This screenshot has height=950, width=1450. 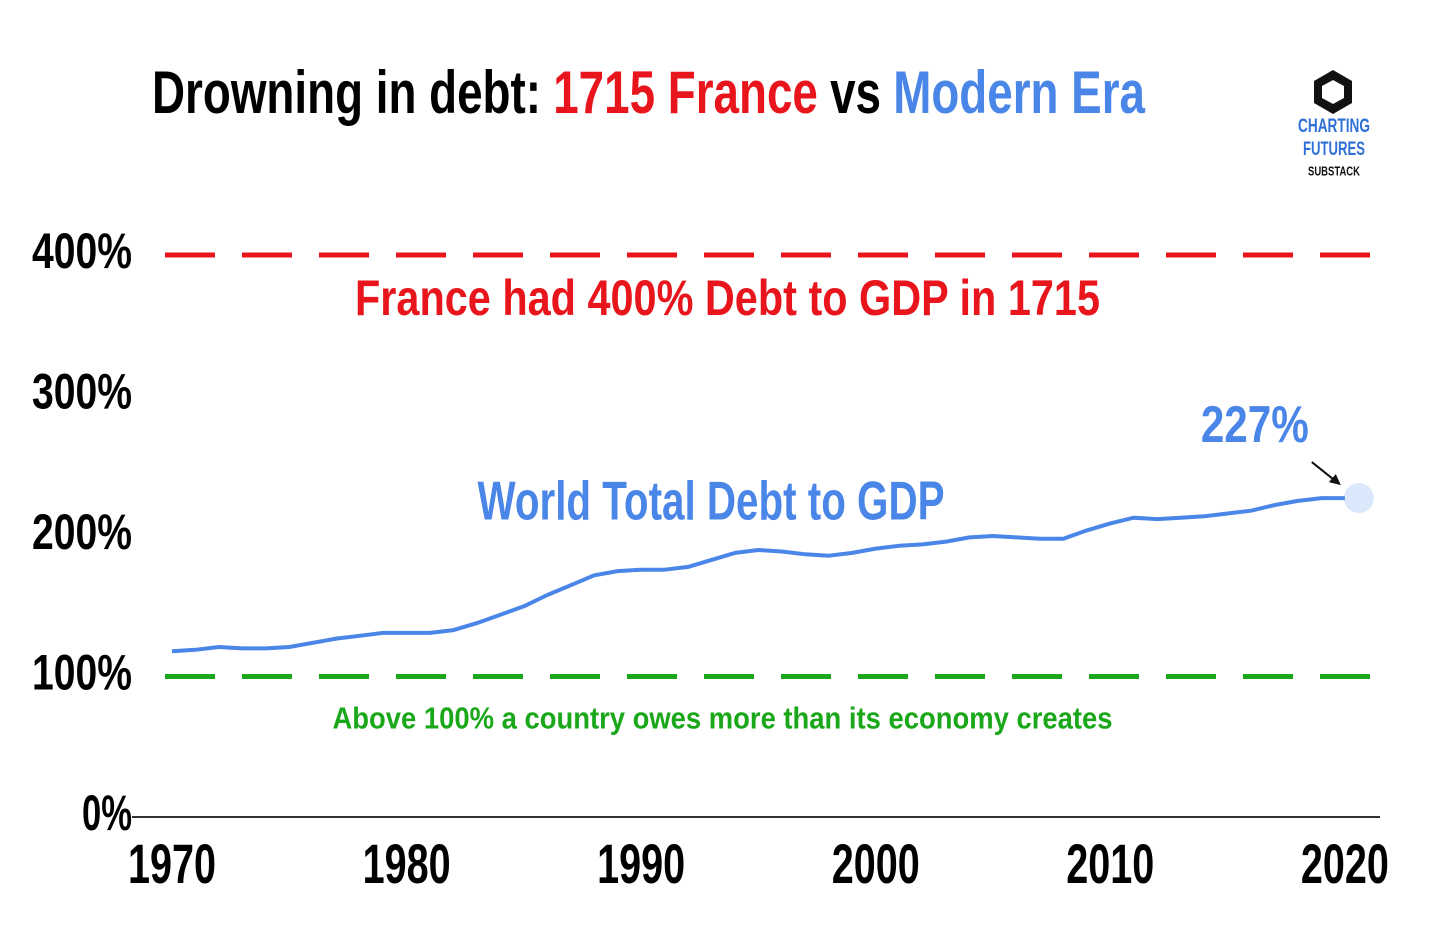 I want to click on title-part: 1715 France, so click(x=685, y=92).